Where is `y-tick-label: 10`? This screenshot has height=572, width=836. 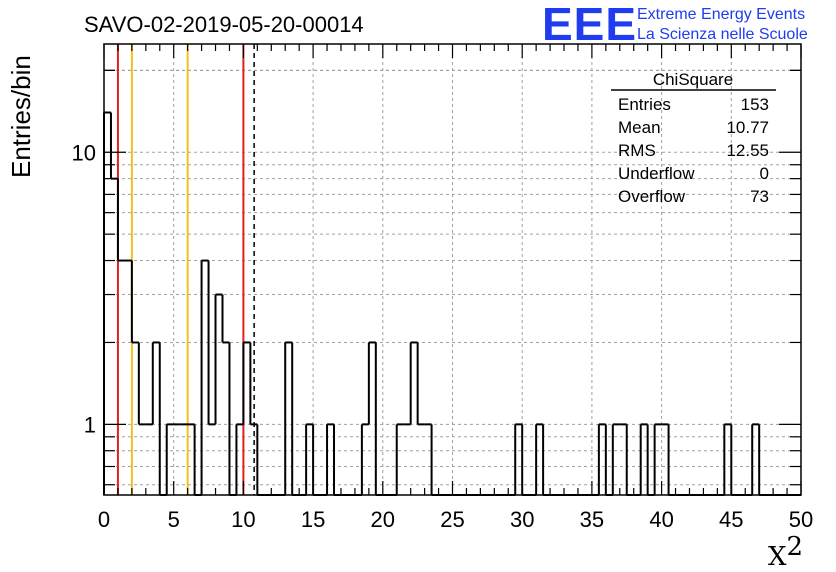
y-tick-label: 10 is located at coordinates (84, 152).